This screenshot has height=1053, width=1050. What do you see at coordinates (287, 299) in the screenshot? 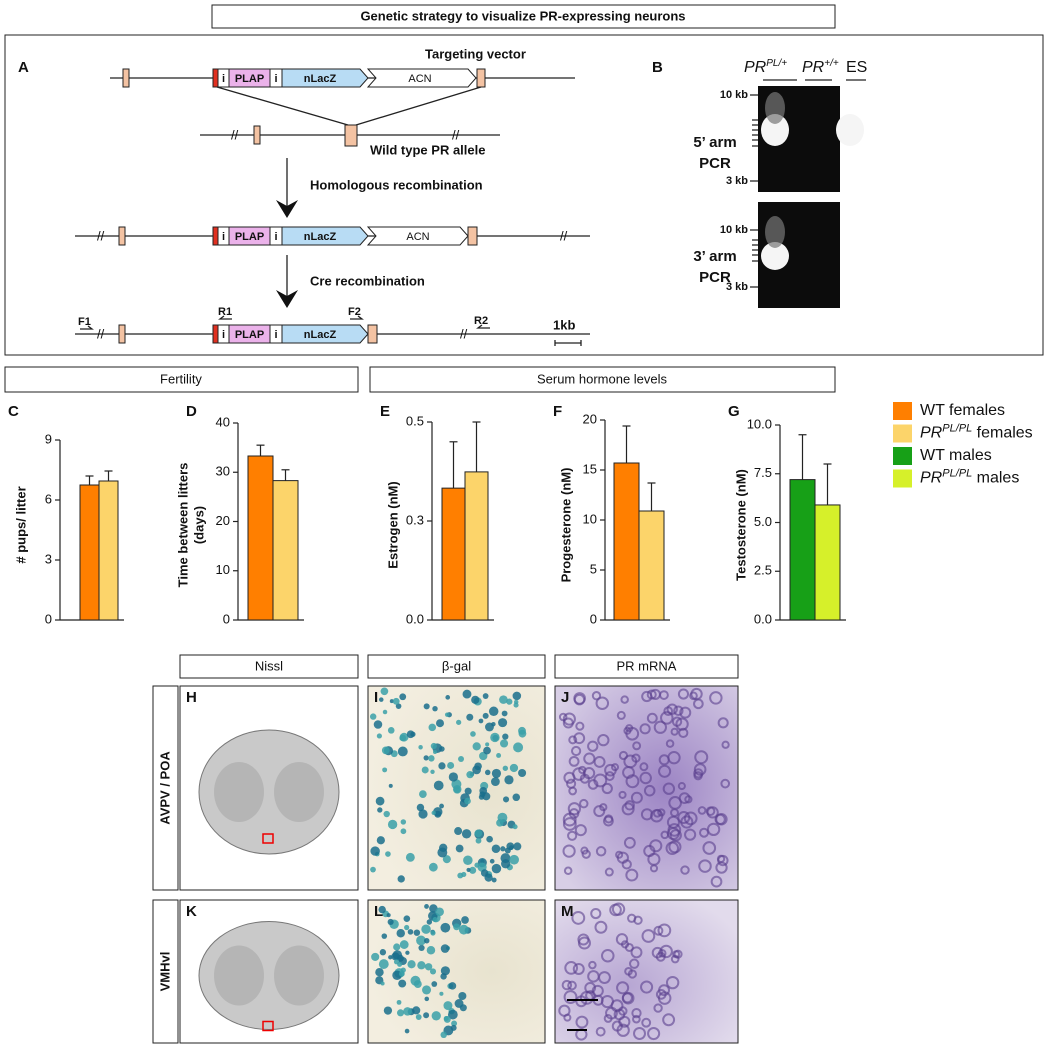
I see `arrow-head` at bounding box center [287, 299].